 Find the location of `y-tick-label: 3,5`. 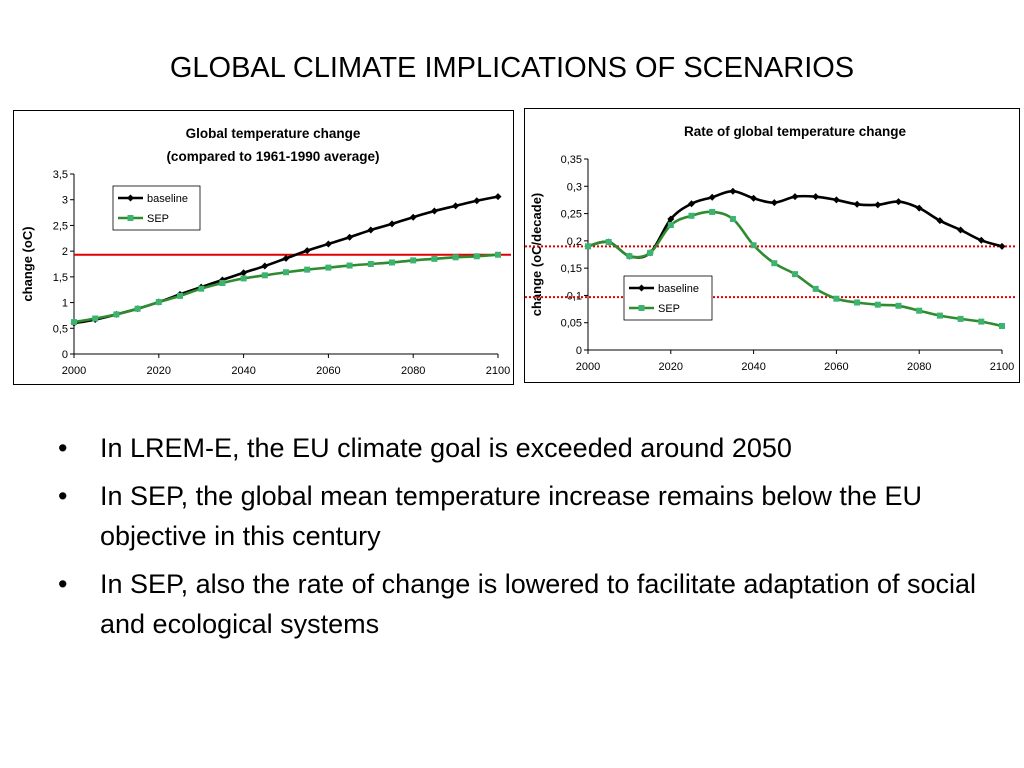

y-tick-label: 3,5 is located at coordinates (60, 175).